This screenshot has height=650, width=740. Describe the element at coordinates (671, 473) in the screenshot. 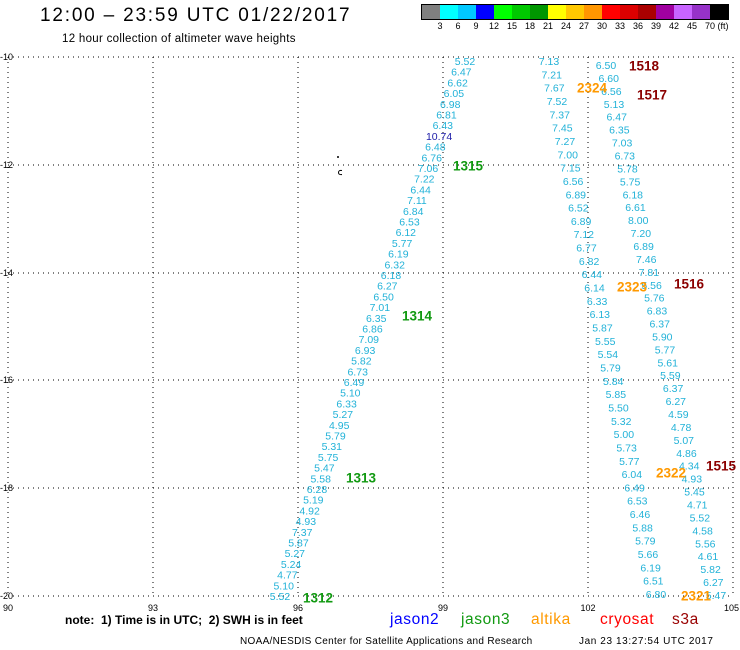

I see `pass-time-label: 2322` at that location.